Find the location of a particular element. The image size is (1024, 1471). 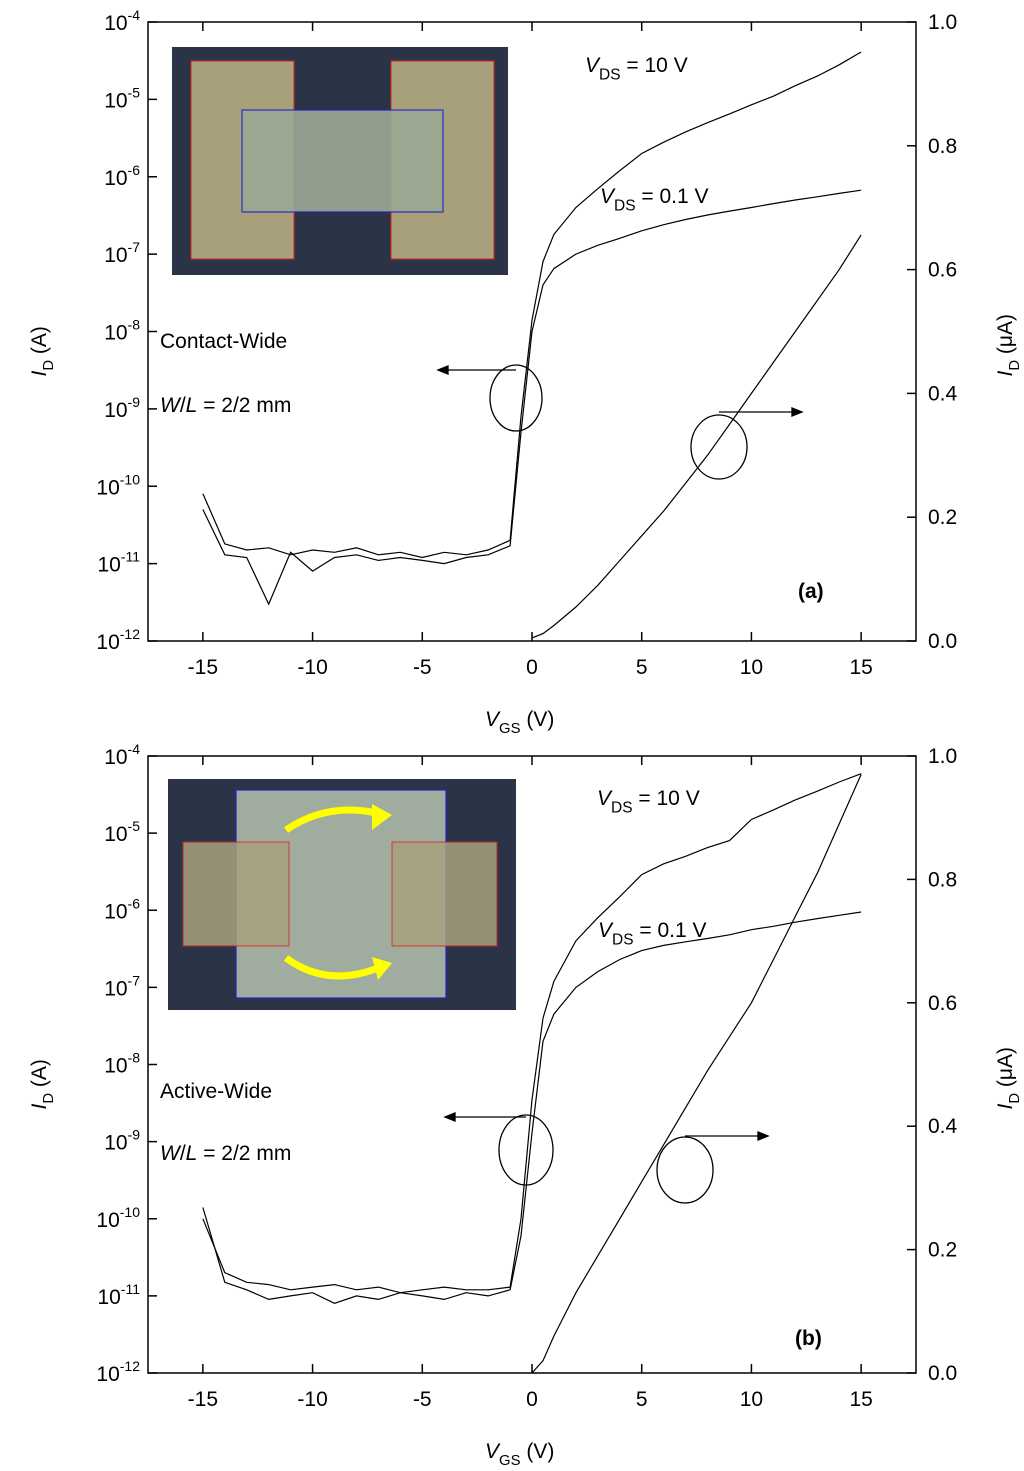

panel-label: (a) is located at coordinates (811, 591).